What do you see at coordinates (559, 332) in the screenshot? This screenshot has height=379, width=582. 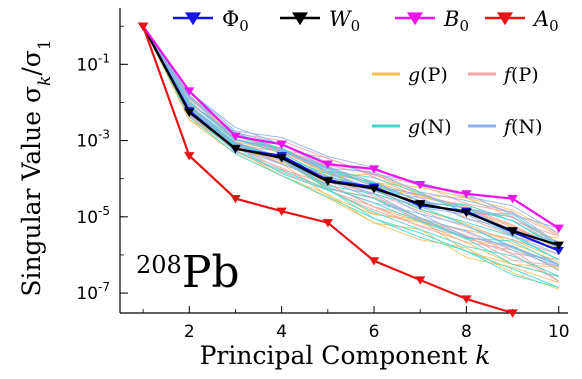 I see `x-tick-label: 10` at bounding box center [559, 332].